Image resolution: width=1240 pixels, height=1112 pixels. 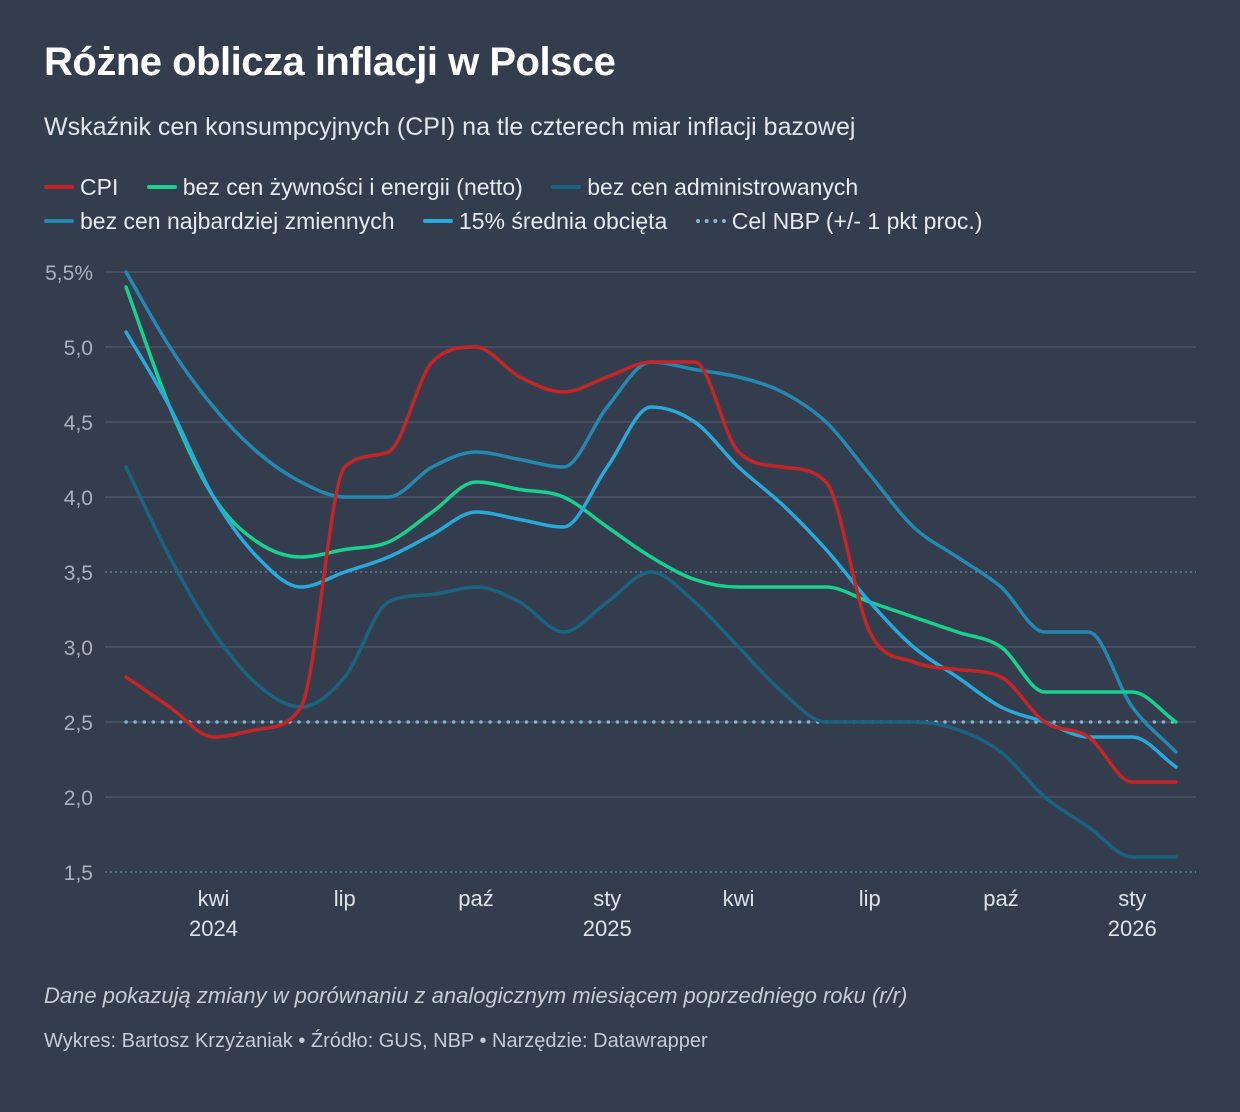 I want to click on y-tick-label: 2,0, so click(x=78, y=798).